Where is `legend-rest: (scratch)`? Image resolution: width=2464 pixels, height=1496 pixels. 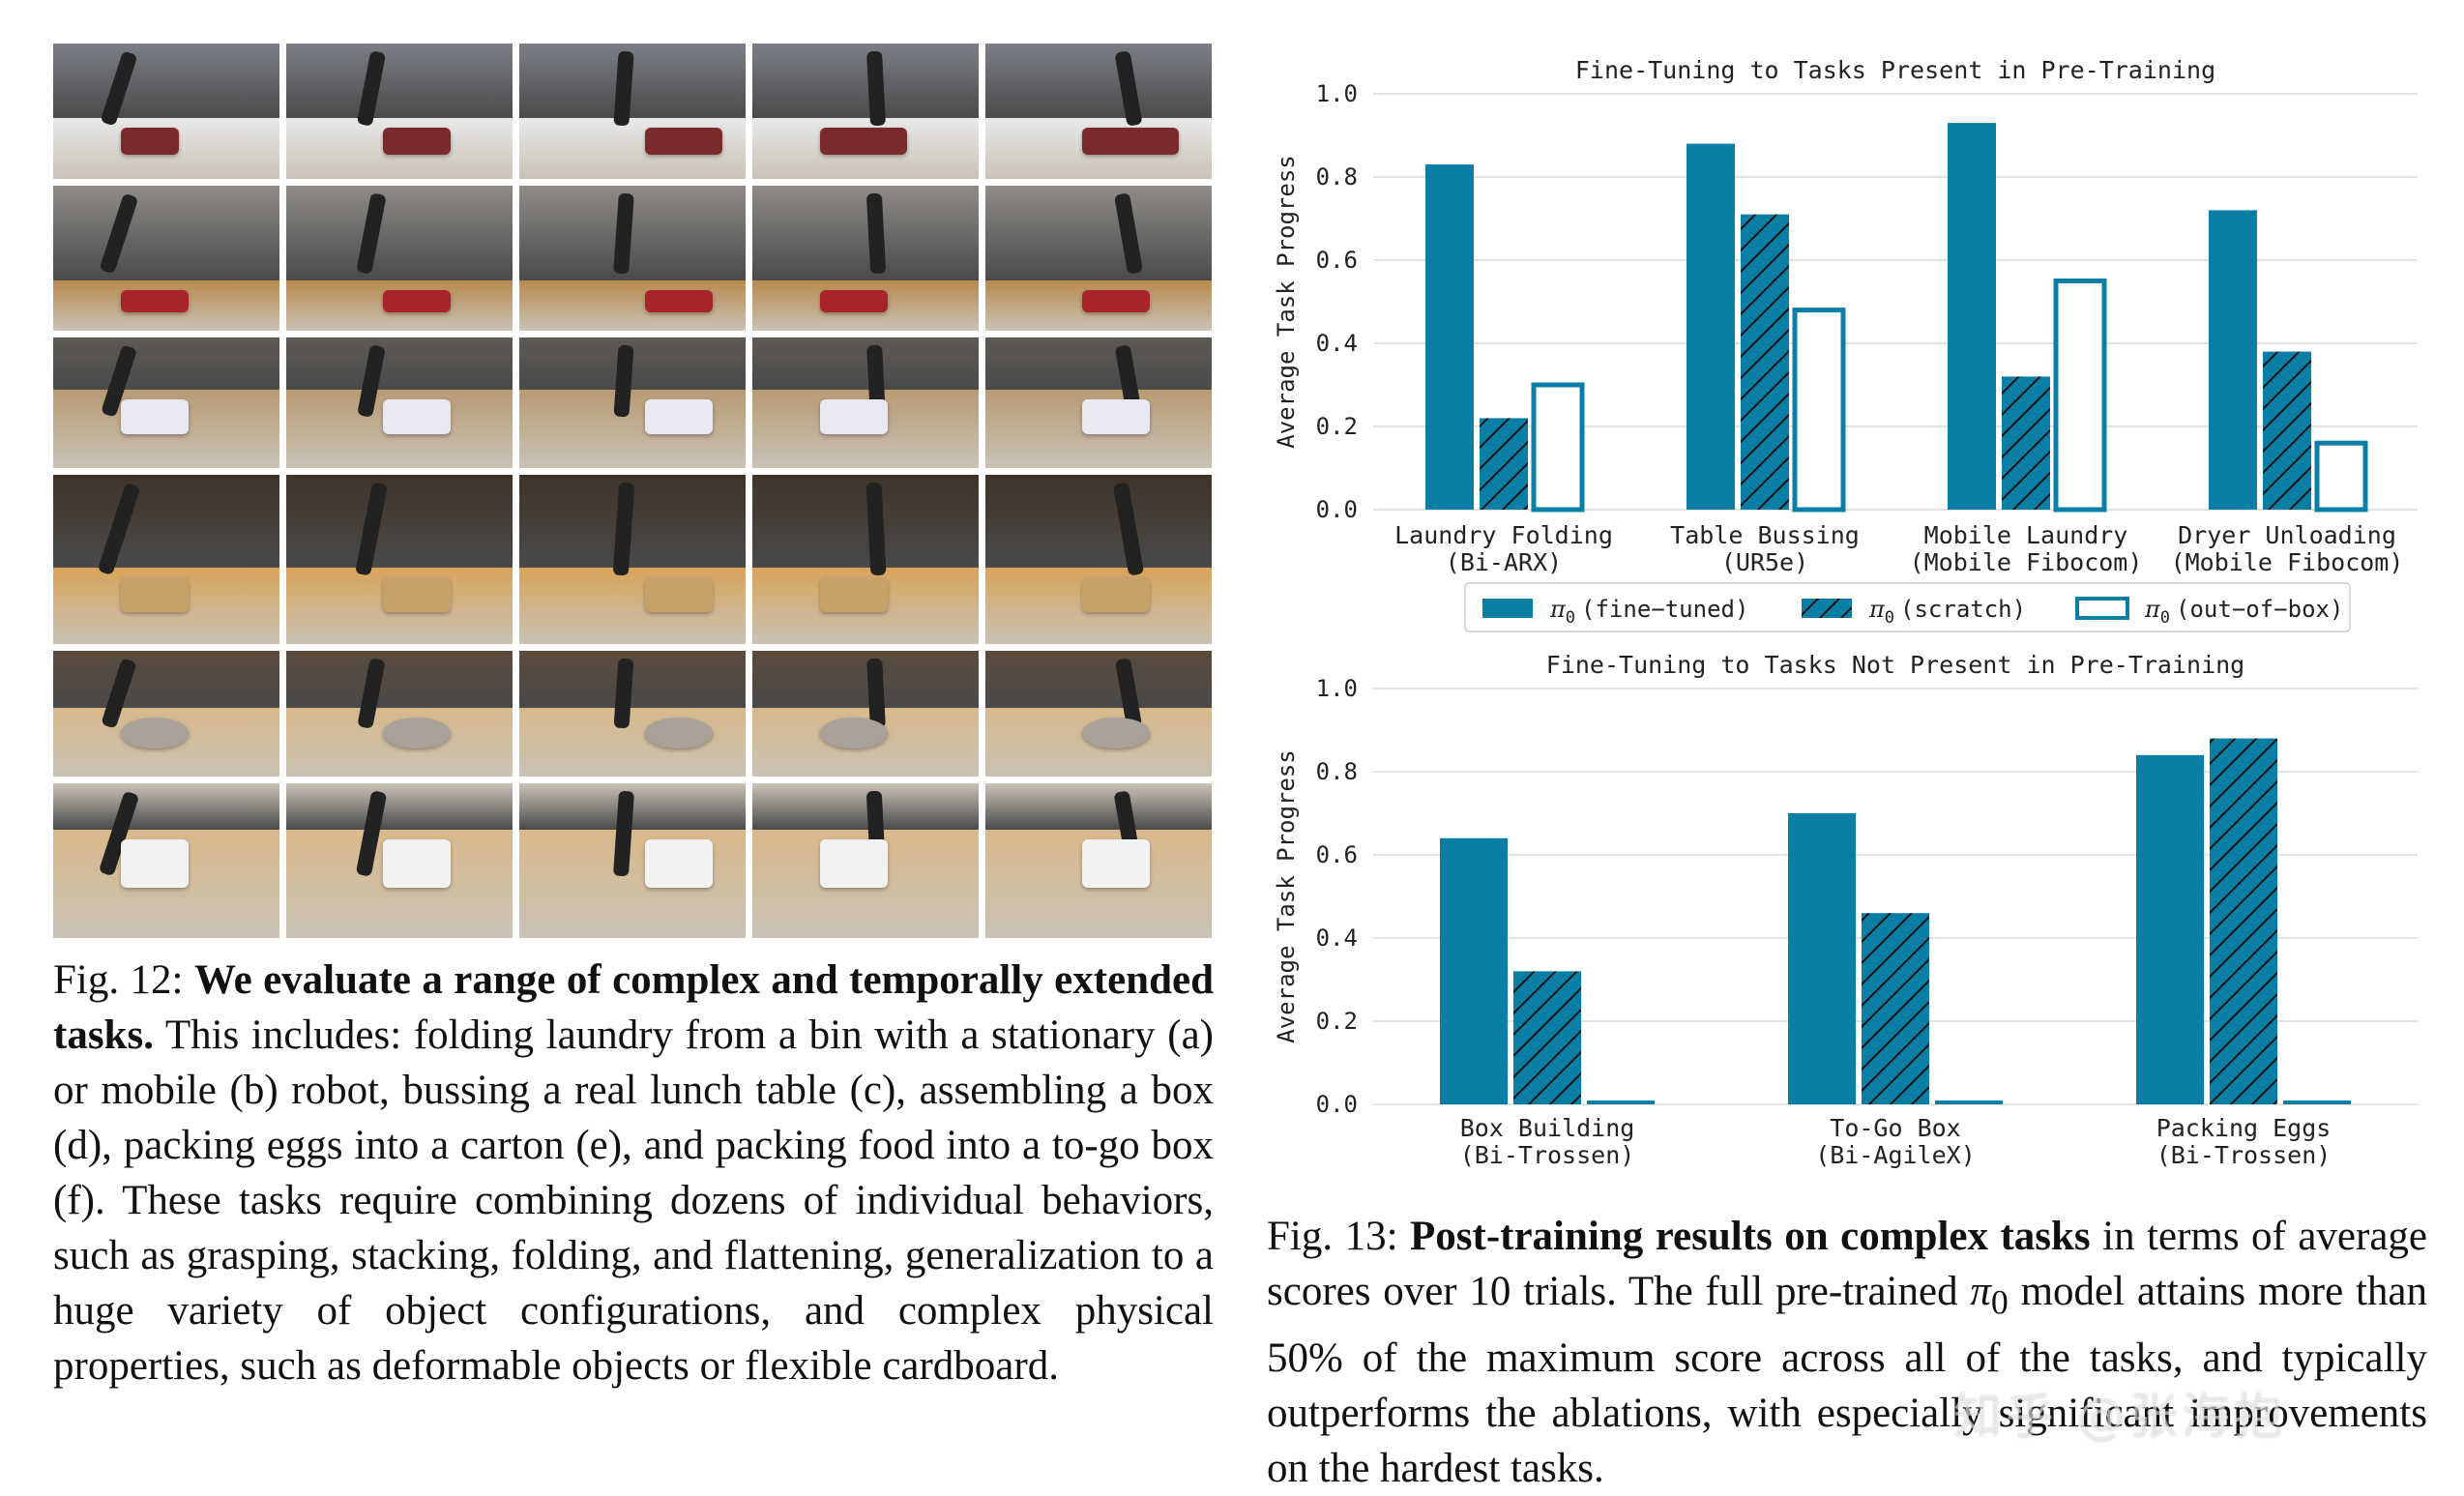
legend-rest: (scratch) is located at coordinates (1963, 609).